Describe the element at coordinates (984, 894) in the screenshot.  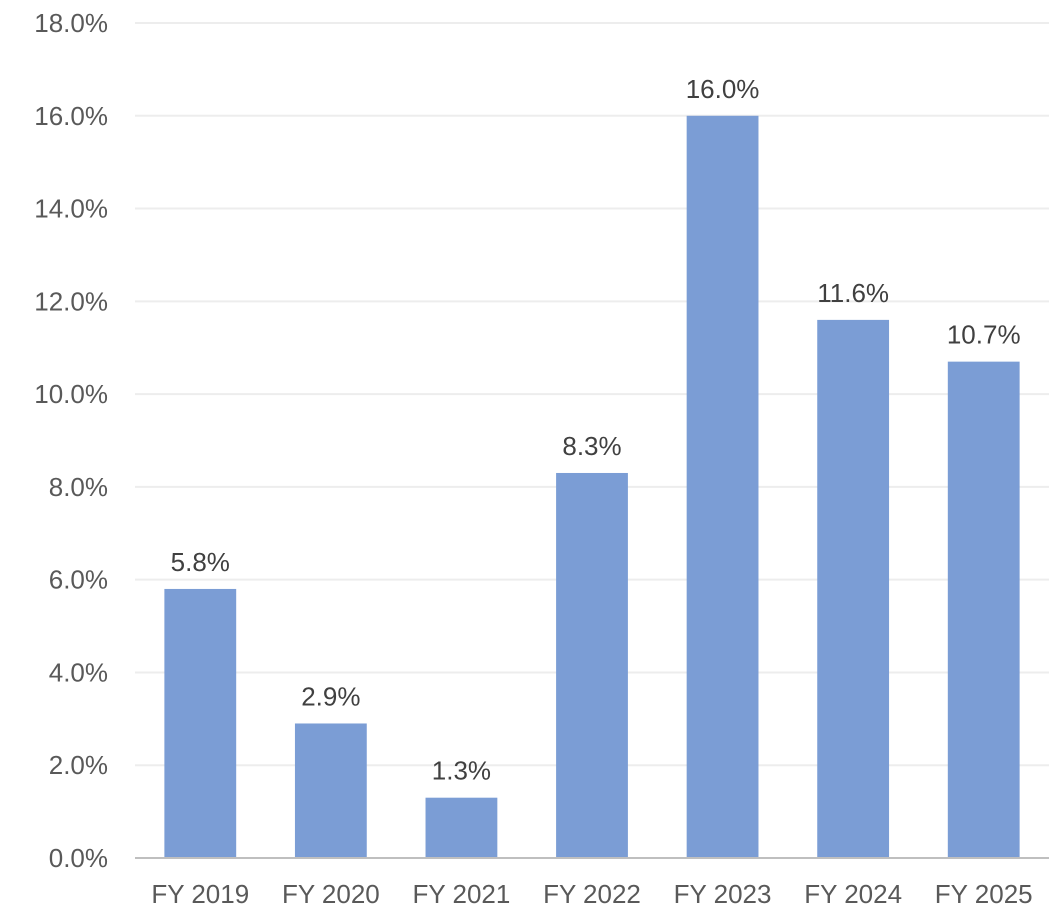
I see `x-tick-label: FY 2025` at that location.